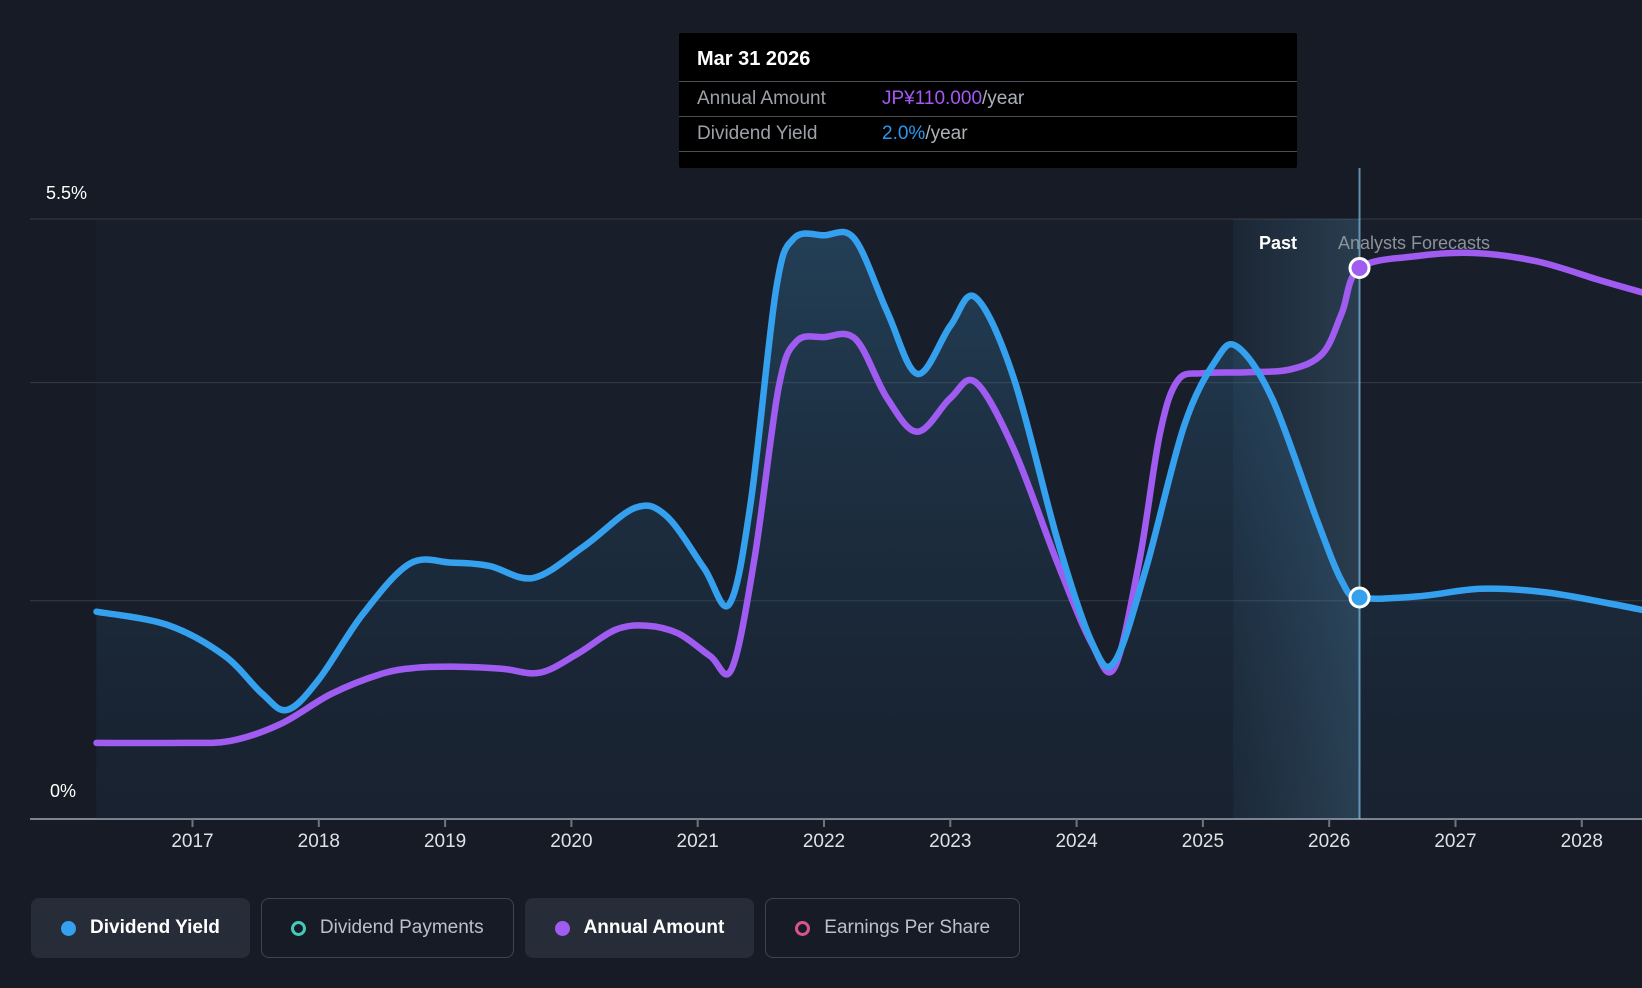  I want to click on legend-item-dividend-yield: Dividend Yield, so click(140, 928).